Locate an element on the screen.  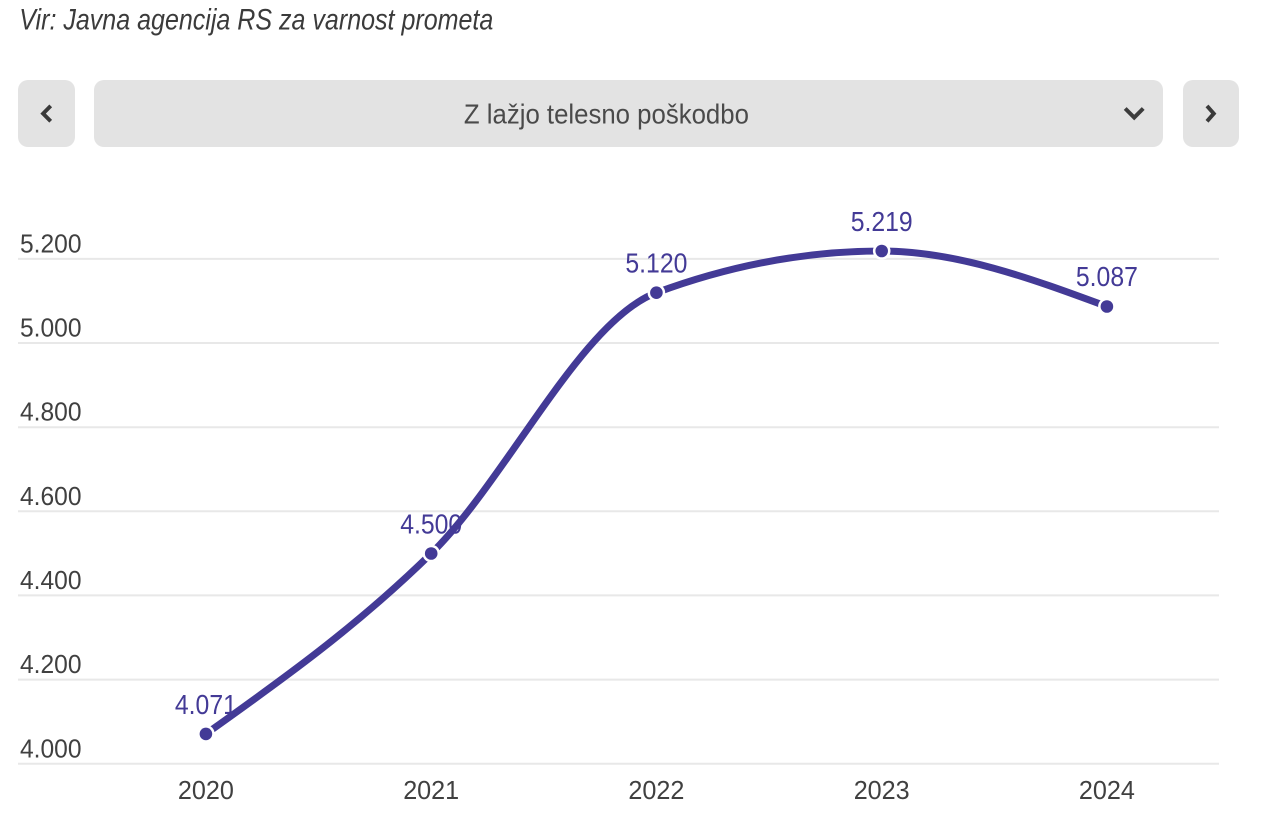
svg-text: 2022 is located at coordinates (656, 790).